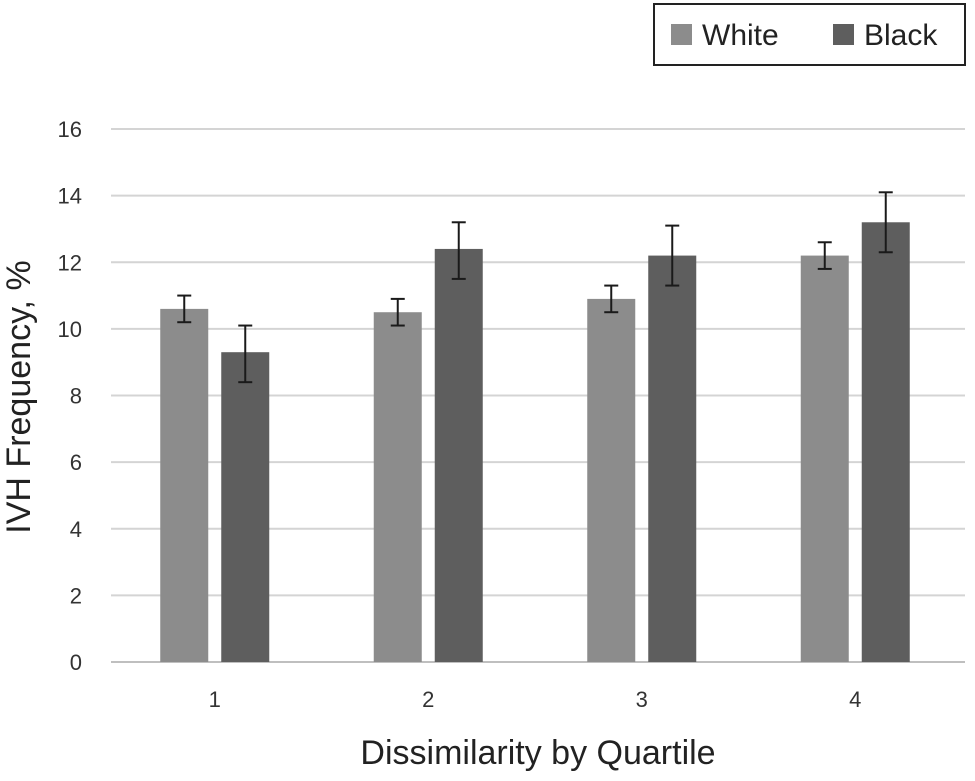 The image size is (975, 781). What do you see at coordinates (537, 753) in the screenshot?
I see `x-axis-title: Dissimilarity by Quartile` at bounding box center [537, 753].